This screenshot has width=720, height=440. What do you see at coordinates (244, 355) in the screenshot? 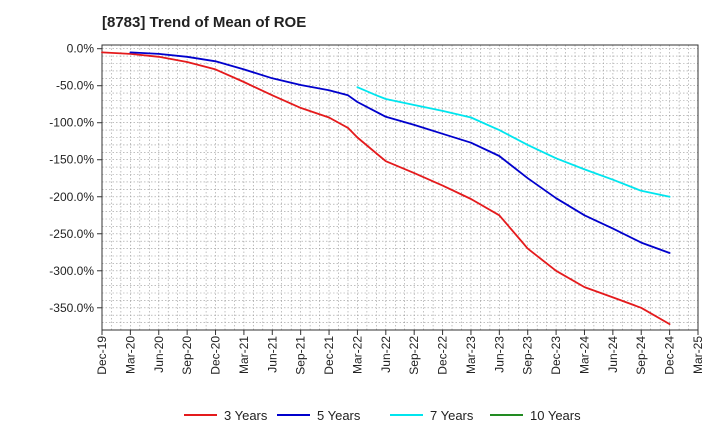
I see `x-tick-label: Mar-21` at bounding box center [244, 355].